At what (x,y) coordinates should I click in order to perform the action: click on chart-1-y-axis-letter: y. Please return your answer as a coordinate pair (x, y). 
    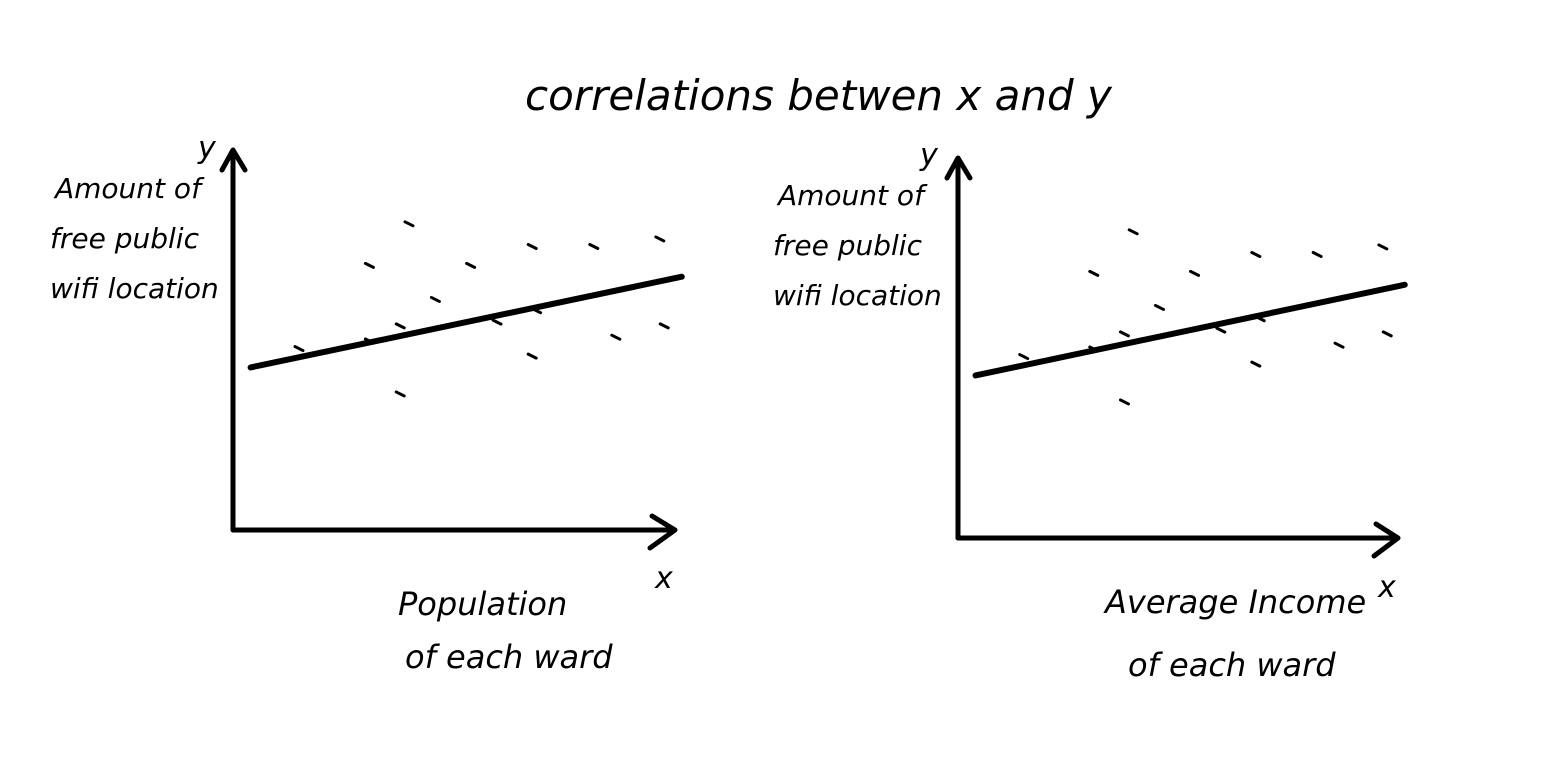
    Looking at the image, I should click on (207, 148).